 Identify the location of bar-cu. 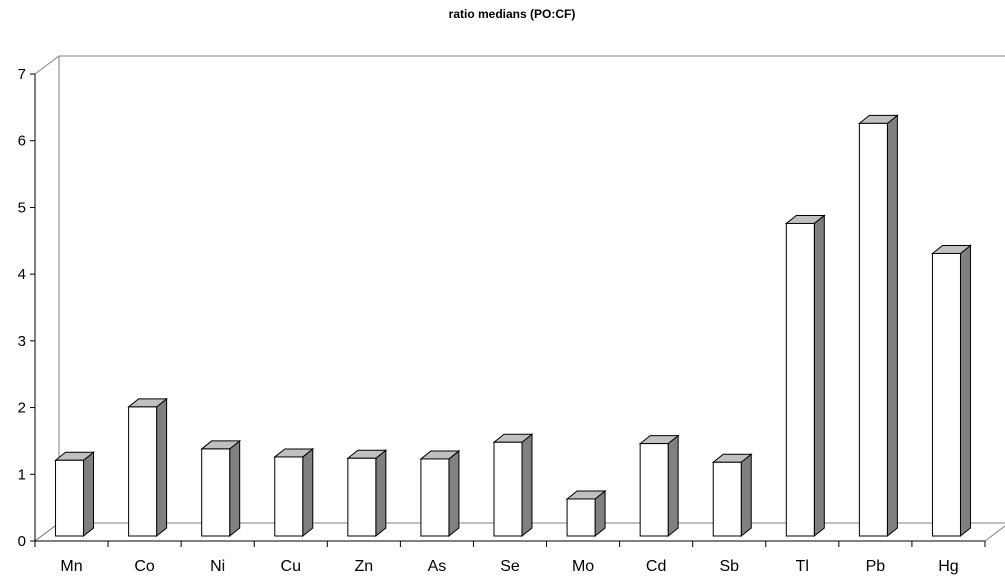
(294, 492).